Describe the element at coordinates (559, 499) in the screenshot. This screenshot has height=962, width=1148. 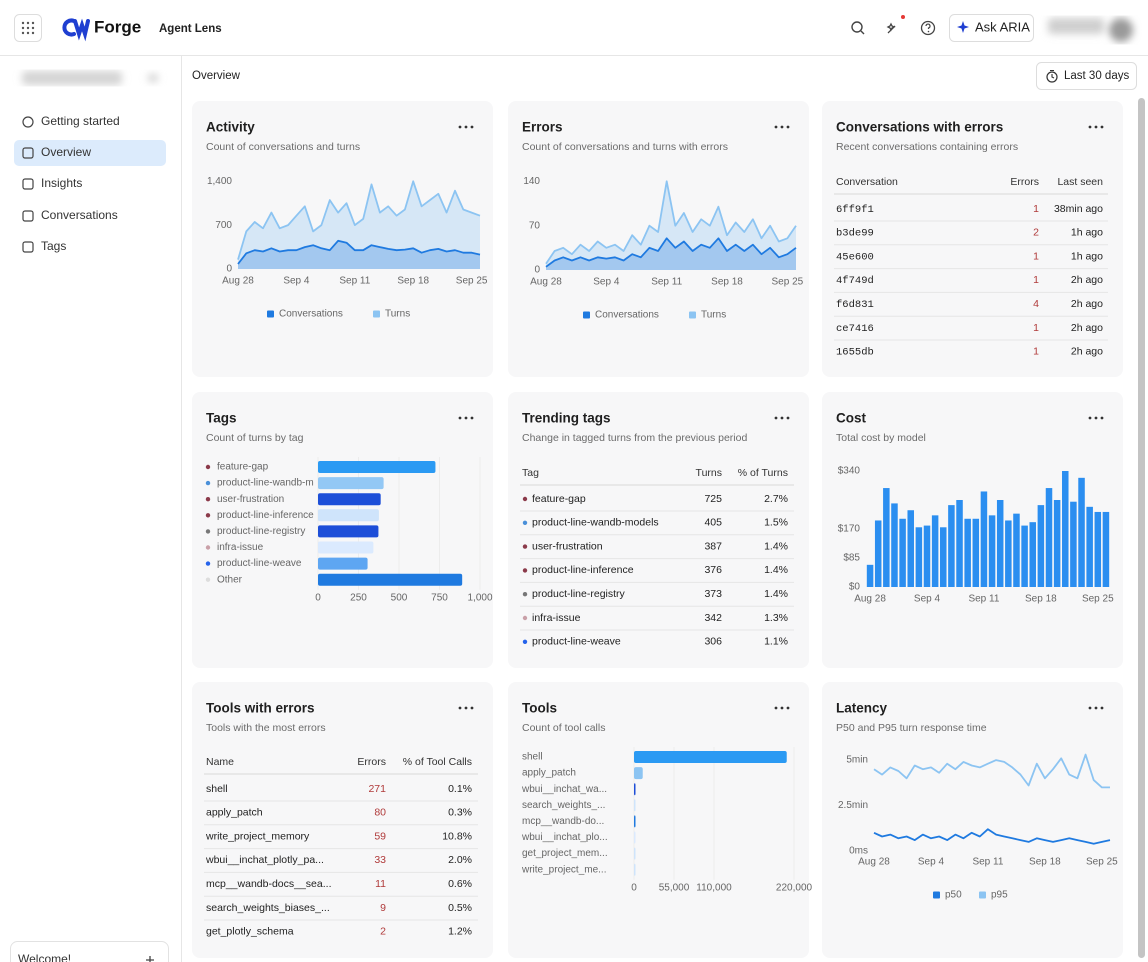
I see `table-cell: feature-gap` at that location.